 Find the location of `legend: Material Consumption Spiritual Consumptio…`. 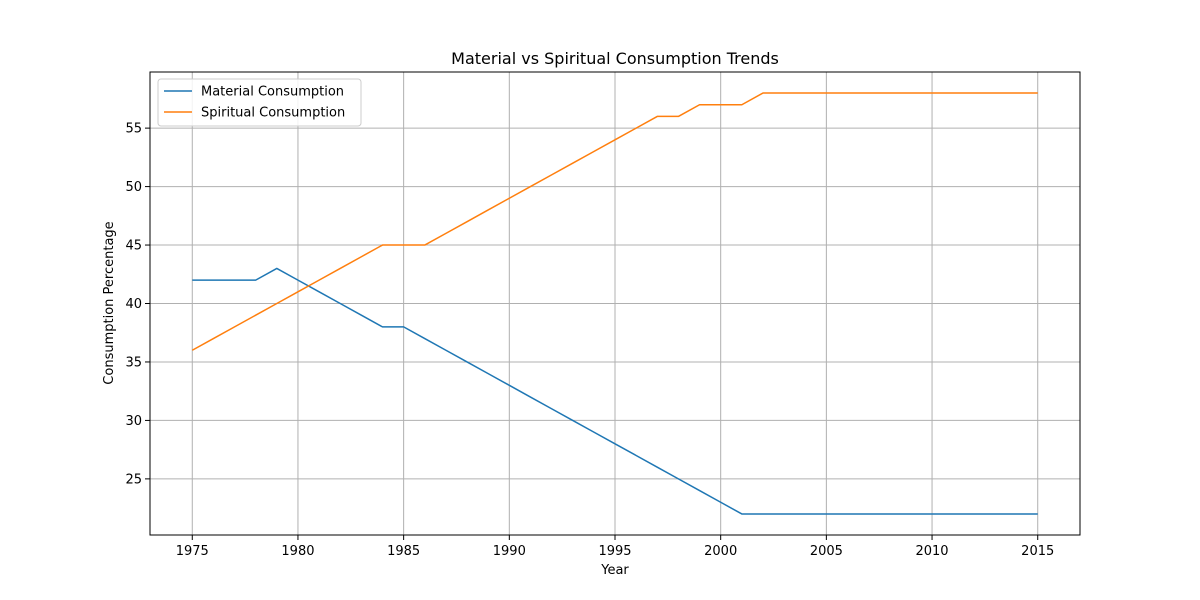

legend: Material Consumption Spiritual Consumptio… is located at coordinates (259, 102).